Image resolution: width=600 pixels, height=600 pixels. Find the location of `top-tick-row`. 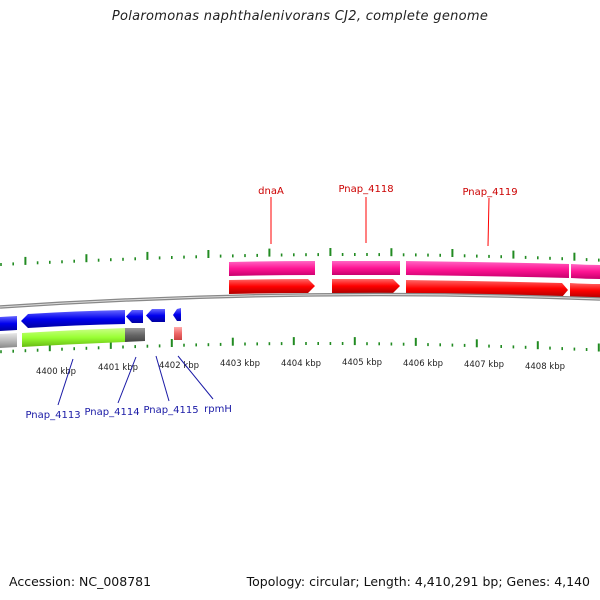

top-tick-row is located at coordinates (300, 257).